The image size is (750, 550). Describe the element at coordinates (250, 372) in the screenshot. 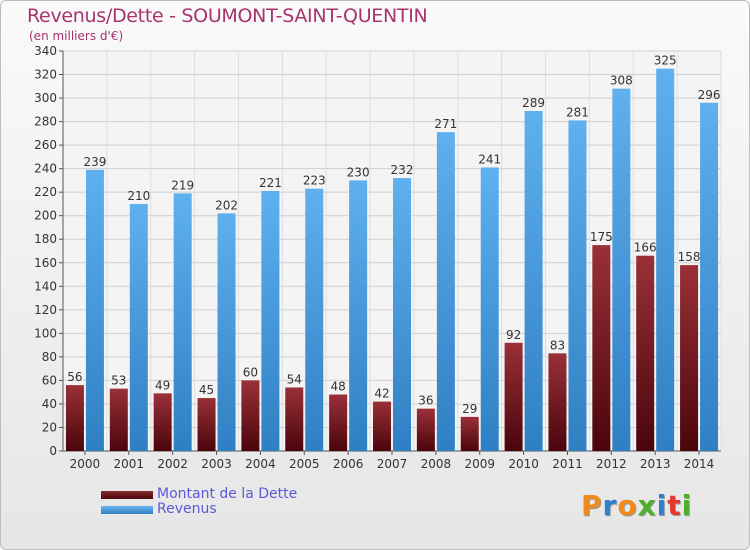

I see `data-label-debt: 60` at that location.